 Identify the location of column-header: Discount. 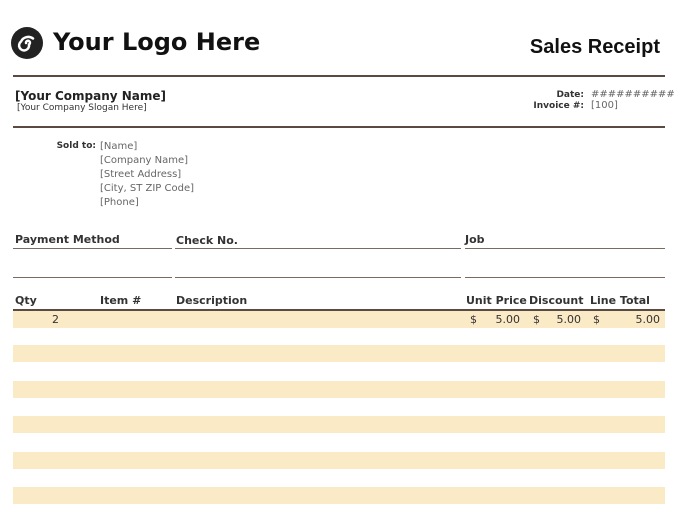
(556, 300).